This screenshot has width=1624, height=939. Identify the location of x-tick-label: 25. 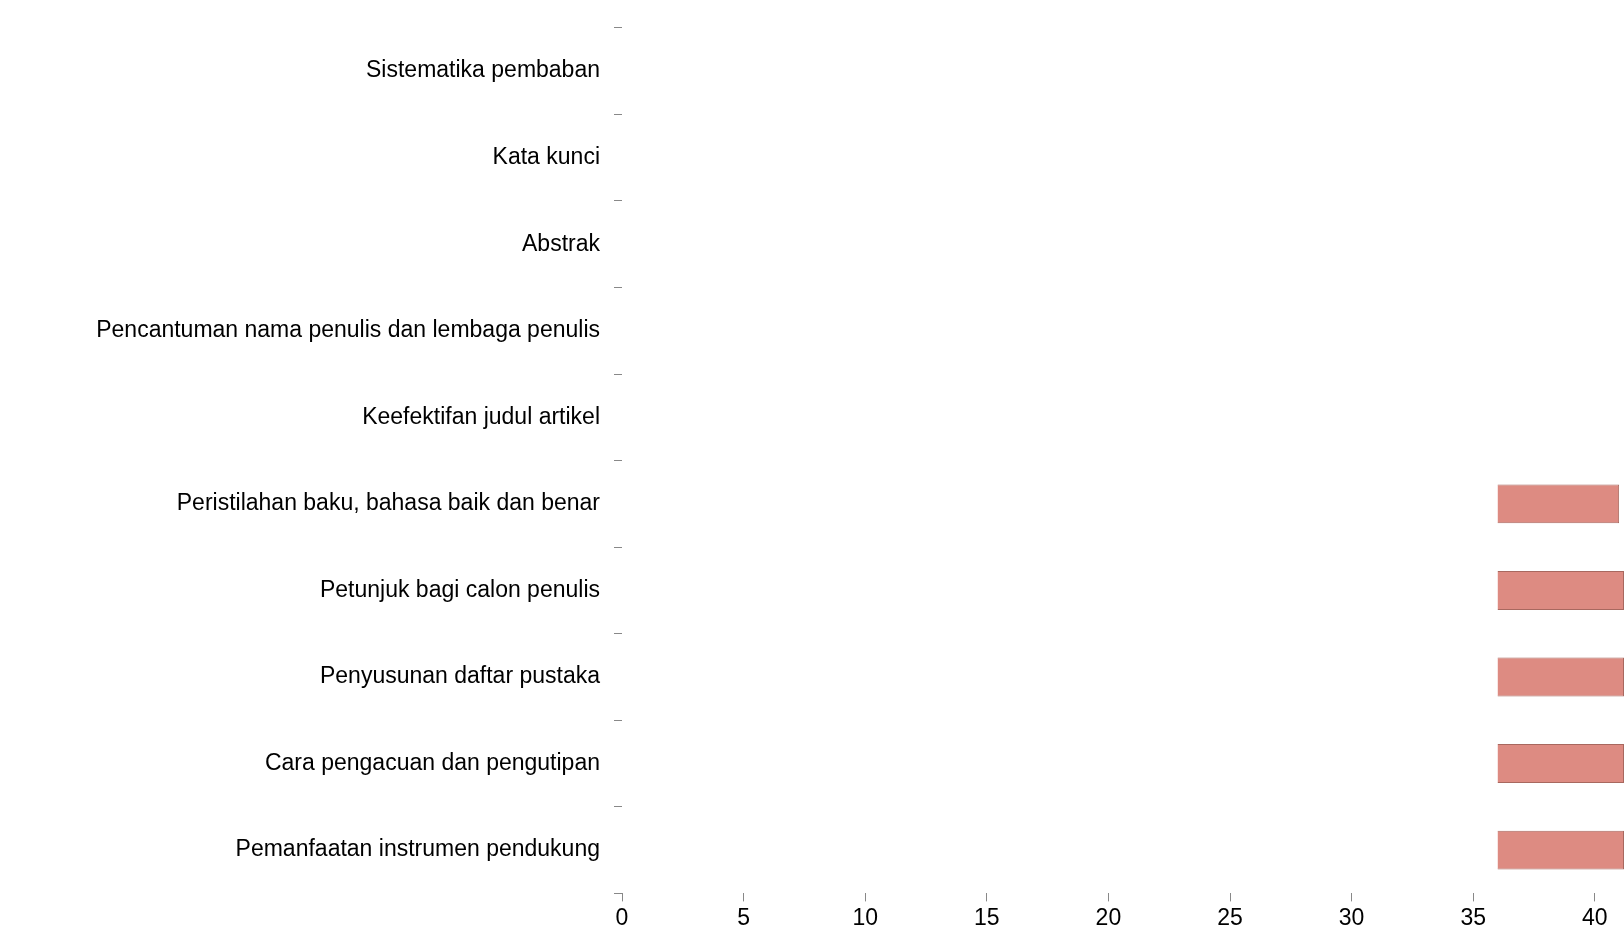
(1230, 916).